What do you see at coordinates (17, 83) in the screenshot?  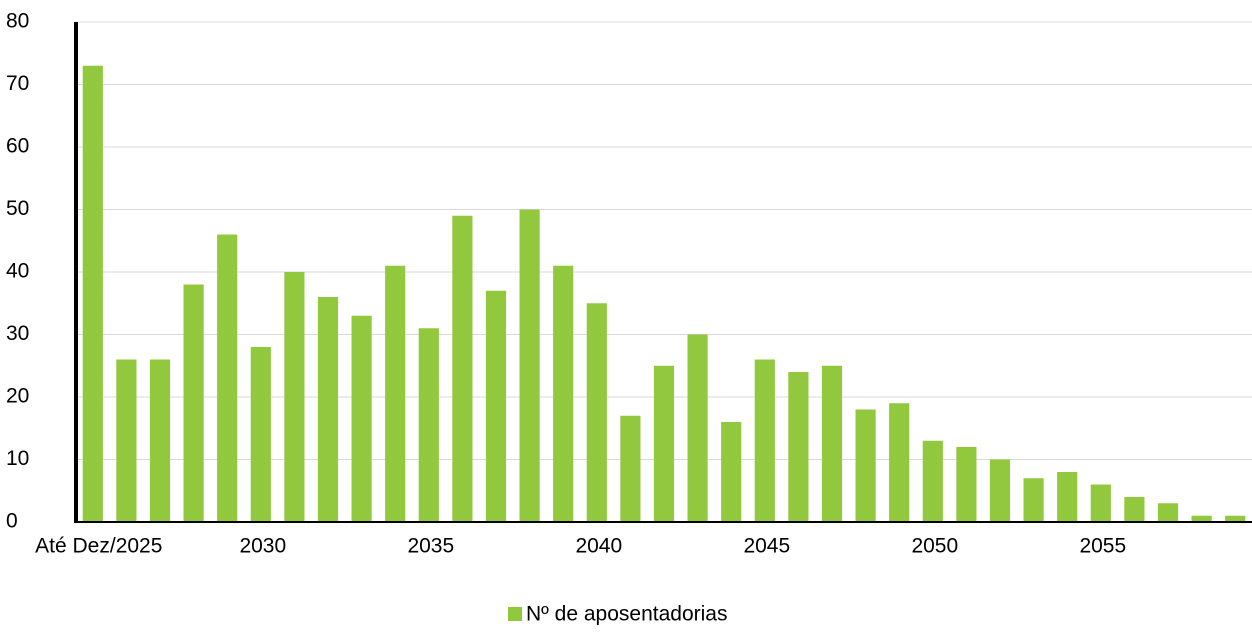 I see `y-tick-label: 70` at bounding box center [17, 83].